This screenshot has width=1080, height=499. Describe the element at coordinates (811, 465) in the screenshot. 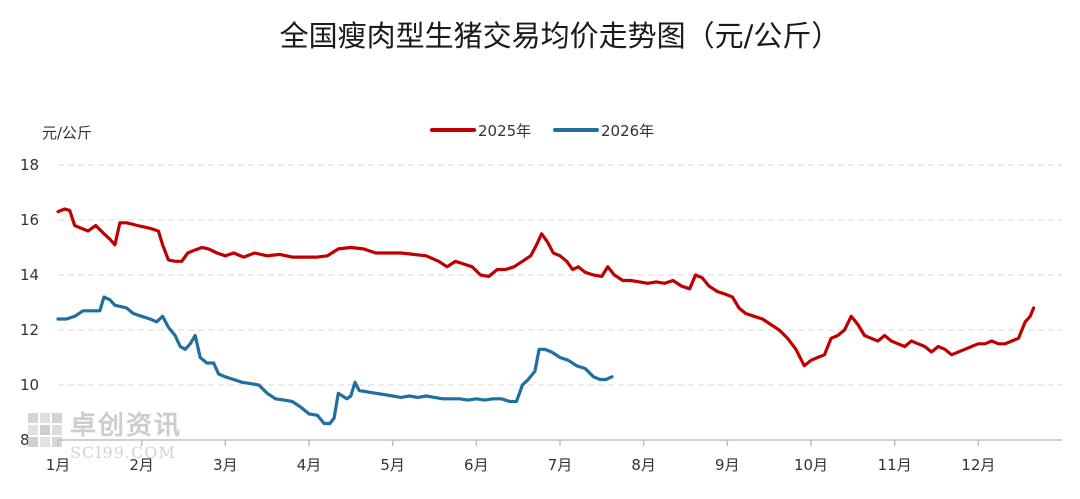

I see `x-tick-label: 10月` at that location.